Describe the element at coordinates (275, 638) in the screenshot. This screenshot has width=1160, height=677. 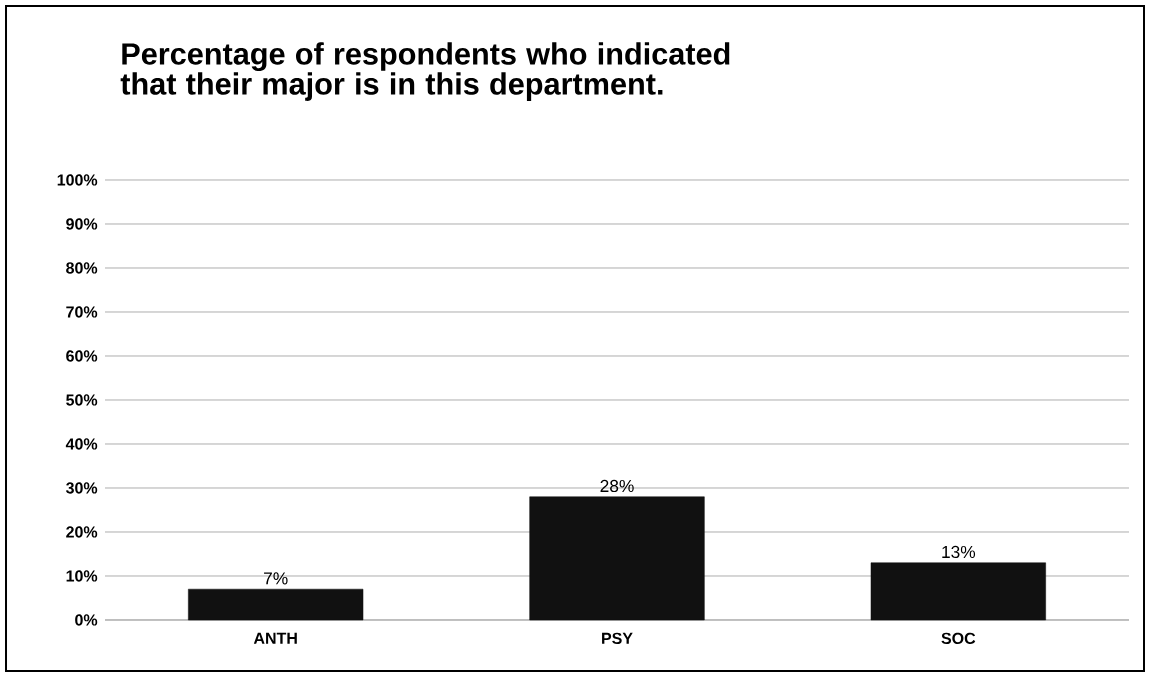
I see `x-tick-label: ANTH` at that location.